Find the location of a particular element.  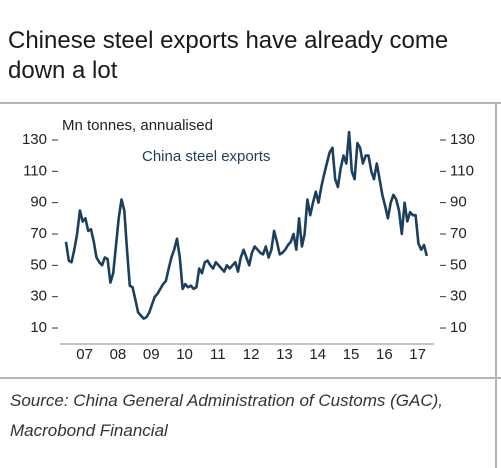

y-tick-label: 30 is located at coordinates (38, 296).